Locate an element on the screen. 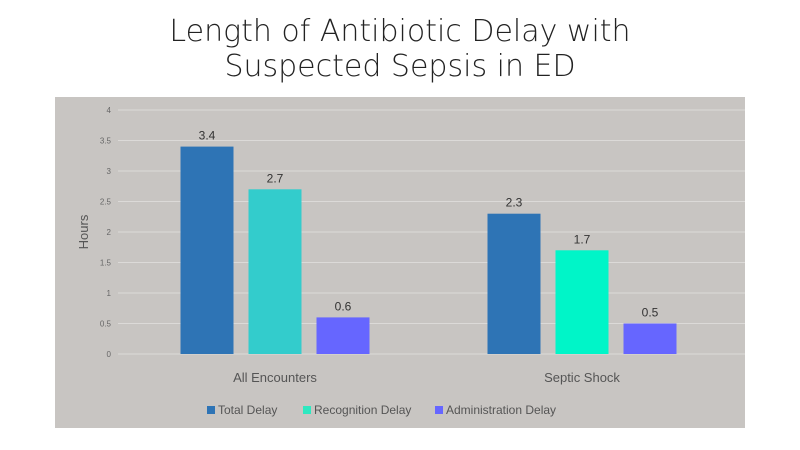  data-label: 3.4 is located at coordinates (207, 136).